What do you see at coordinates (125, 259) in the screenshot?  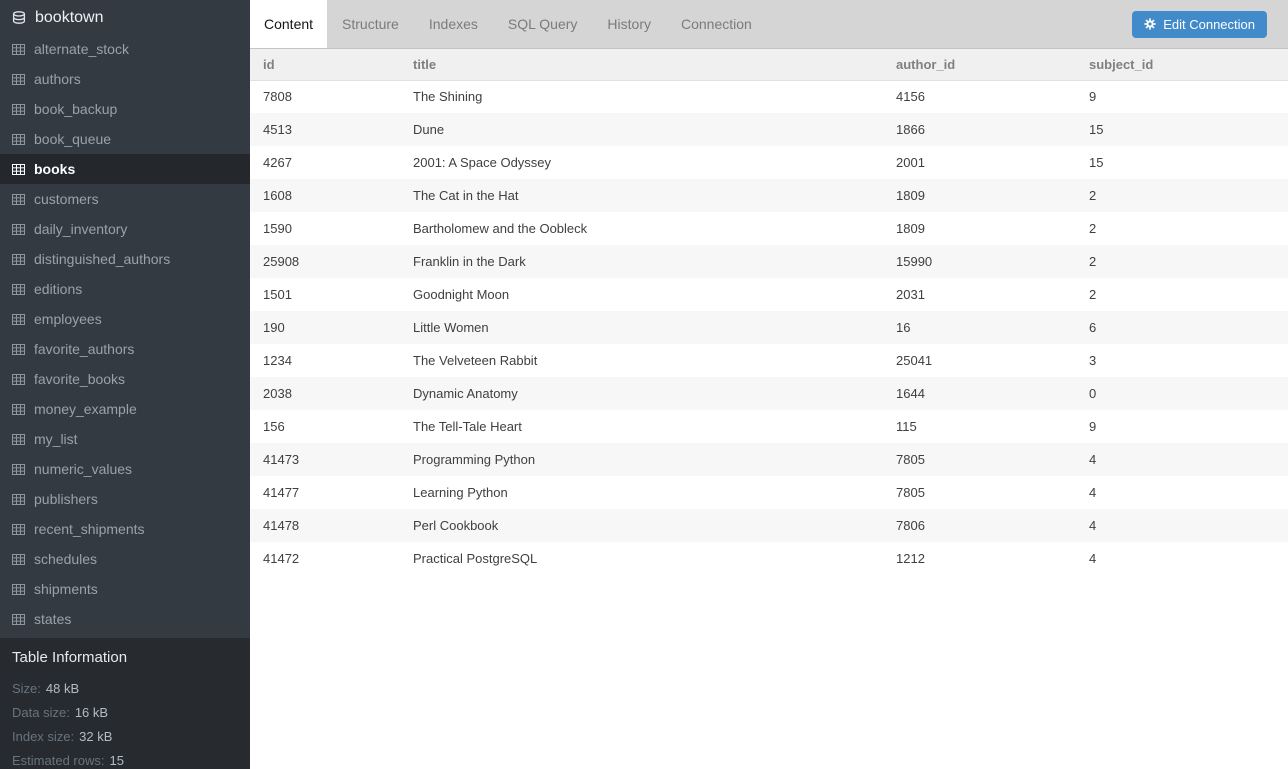 I see `sidebar-item-distinguished_authors: distinguished_authors` at bounding box center [125, 259].